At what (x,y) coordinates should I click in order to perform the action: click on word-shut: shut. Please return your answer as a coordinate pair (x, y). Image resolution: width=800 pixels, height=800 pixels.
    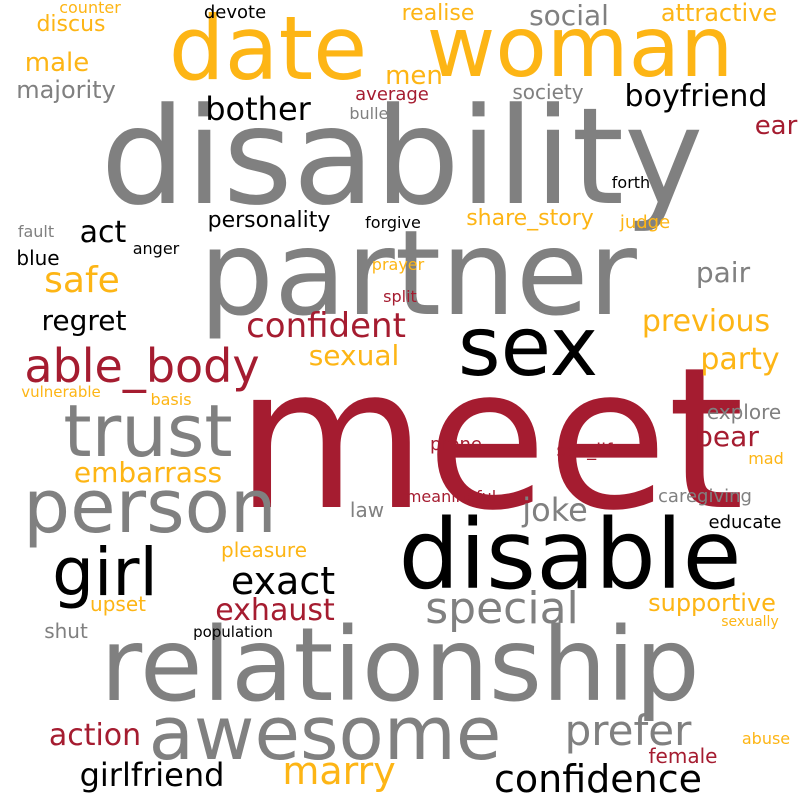
    Looking at the image, I should click on (66, 631).